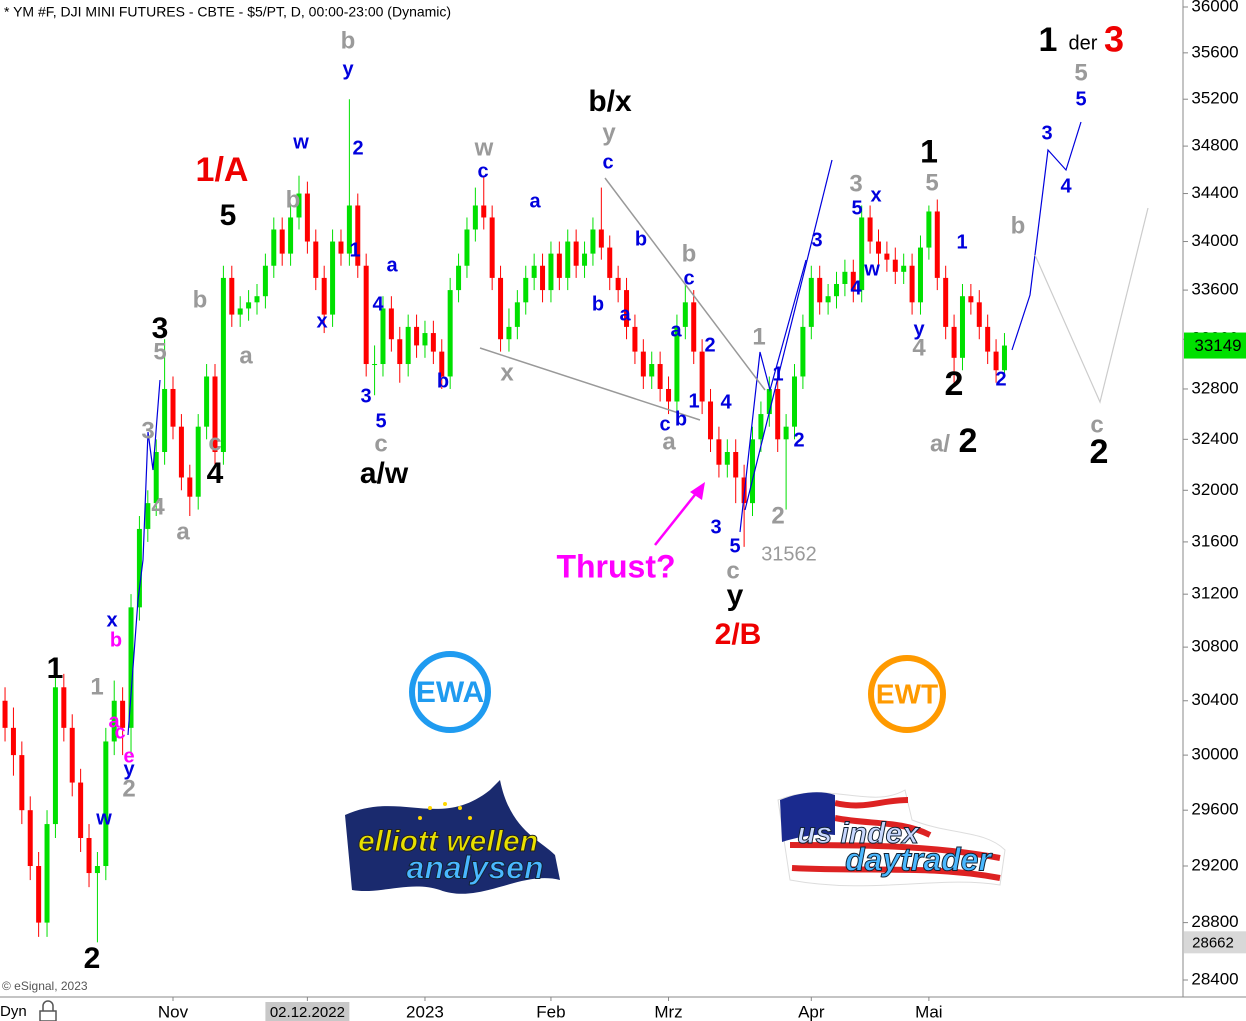  What do you see at coordinates (811, 1011) in the screenshot?
I see `x-tick-label: Apr` at bounding box center [811, 1011].